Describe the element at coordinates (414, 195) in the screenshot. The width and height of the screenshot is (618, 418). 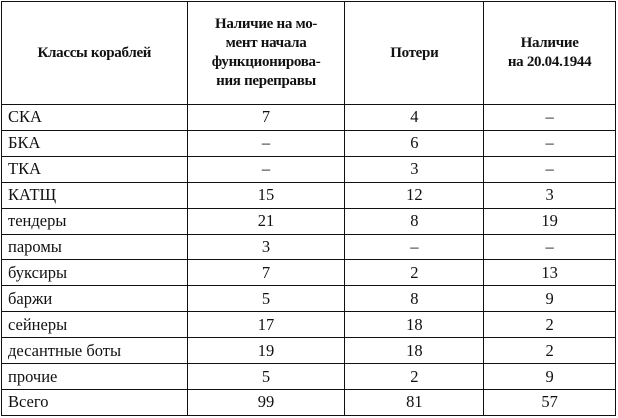
I see `cell-losses: 12` at that location.